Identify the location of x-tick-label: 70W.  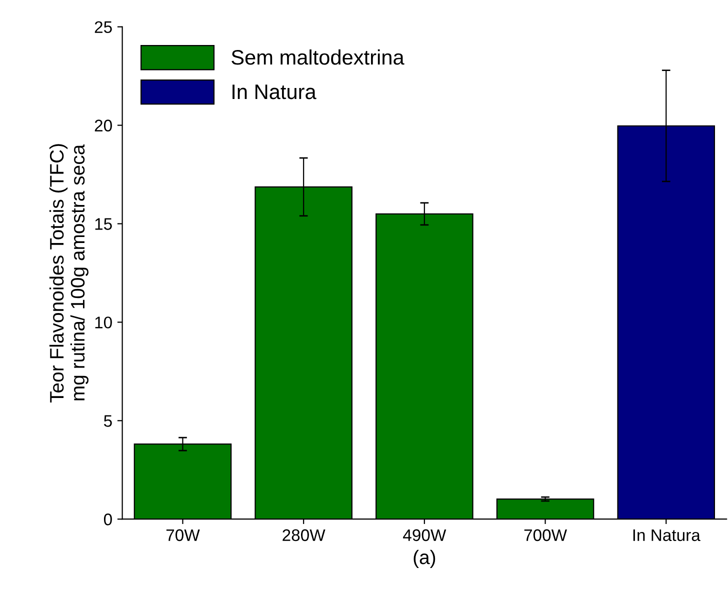
(183, 535).